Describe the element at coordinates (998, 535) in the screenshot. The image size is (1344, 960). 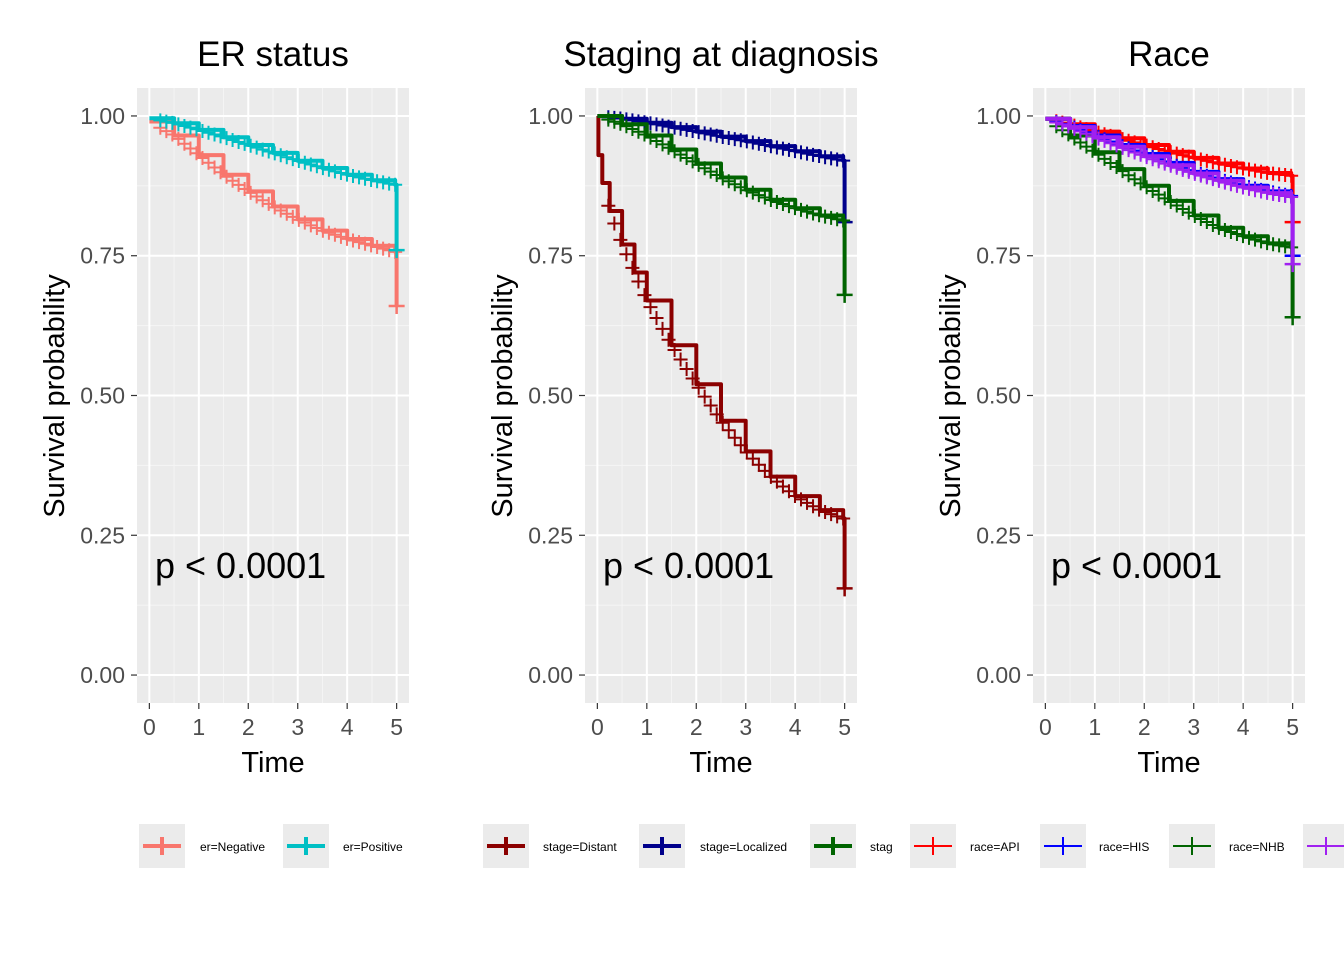
I see `y-tick-label: 0.25` at that location.